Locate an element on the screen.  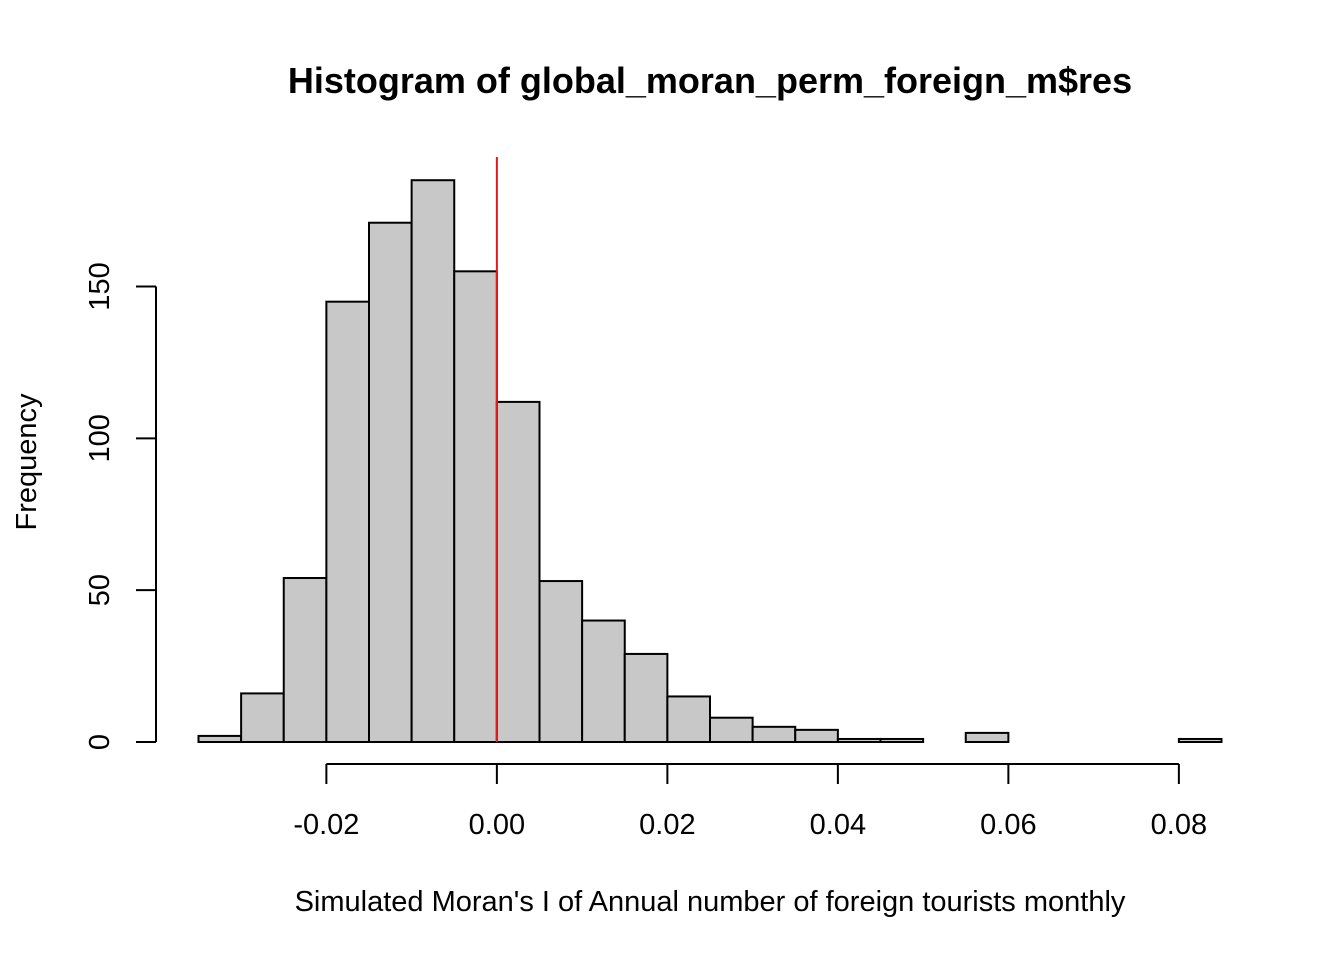
x-axis: -0.02 0.00 0.02 0.04 0.06 0.08 is located at coordinates (750, 802).